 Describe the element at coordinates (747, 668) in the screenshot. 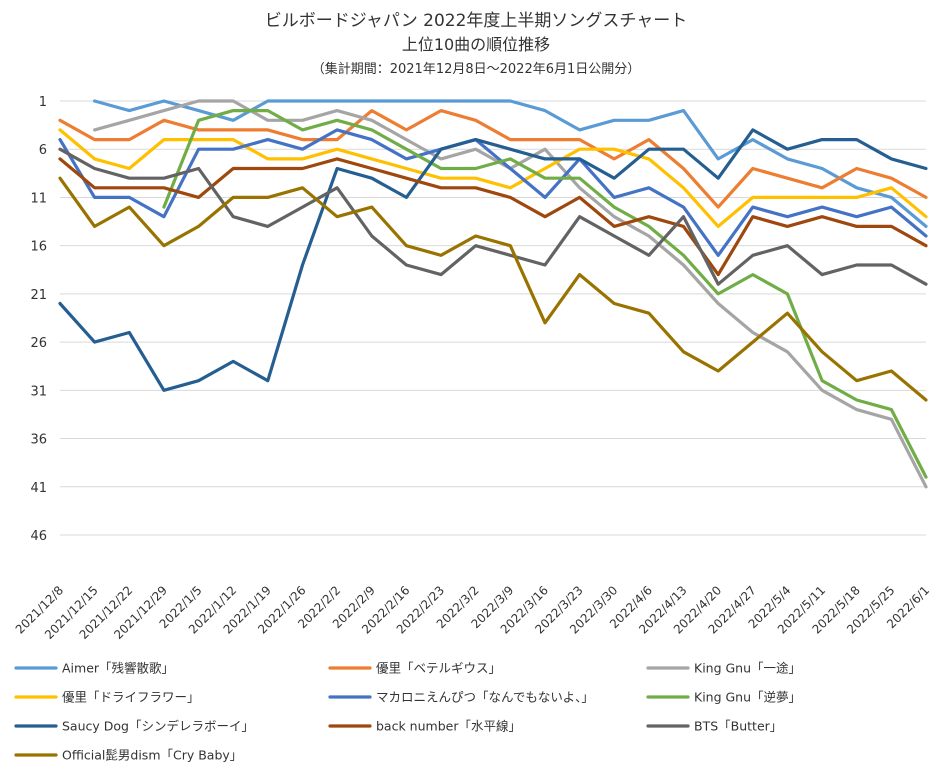

I see `legend-label: King Gnu「一途」` at that location.